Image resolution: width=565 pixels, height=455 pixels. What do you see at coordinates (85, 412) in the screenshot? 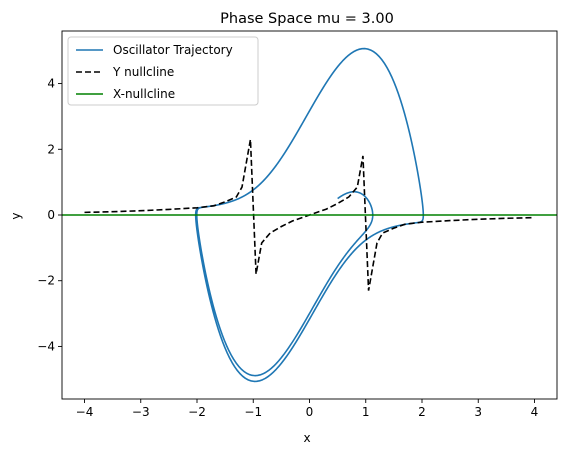
I see `x-tick-label: −4` at bounding box center [85, 412].